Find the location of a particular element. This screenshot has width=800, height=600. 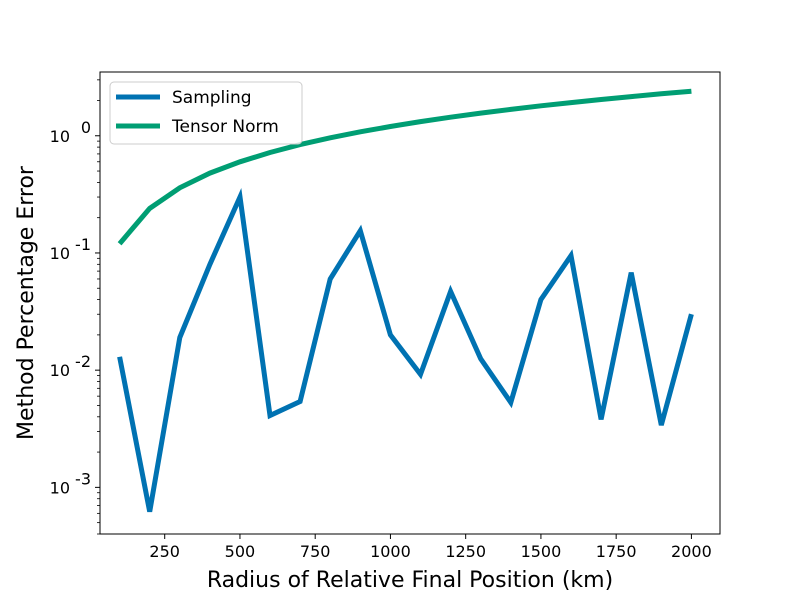

x-tick-label: 750 is located at coordinates (315, 551).